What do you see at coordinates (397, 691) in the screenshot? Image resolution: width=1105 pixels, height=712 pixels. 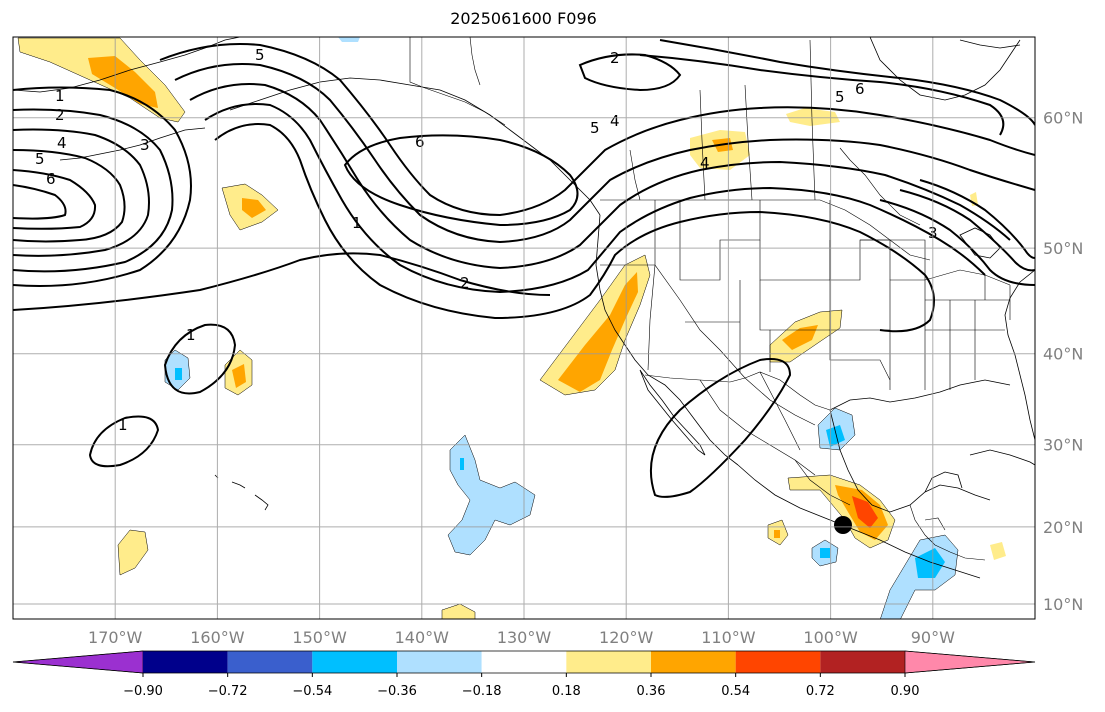 I see `colorbar-tick-label: −0.36` at bounding box center [397, 691].